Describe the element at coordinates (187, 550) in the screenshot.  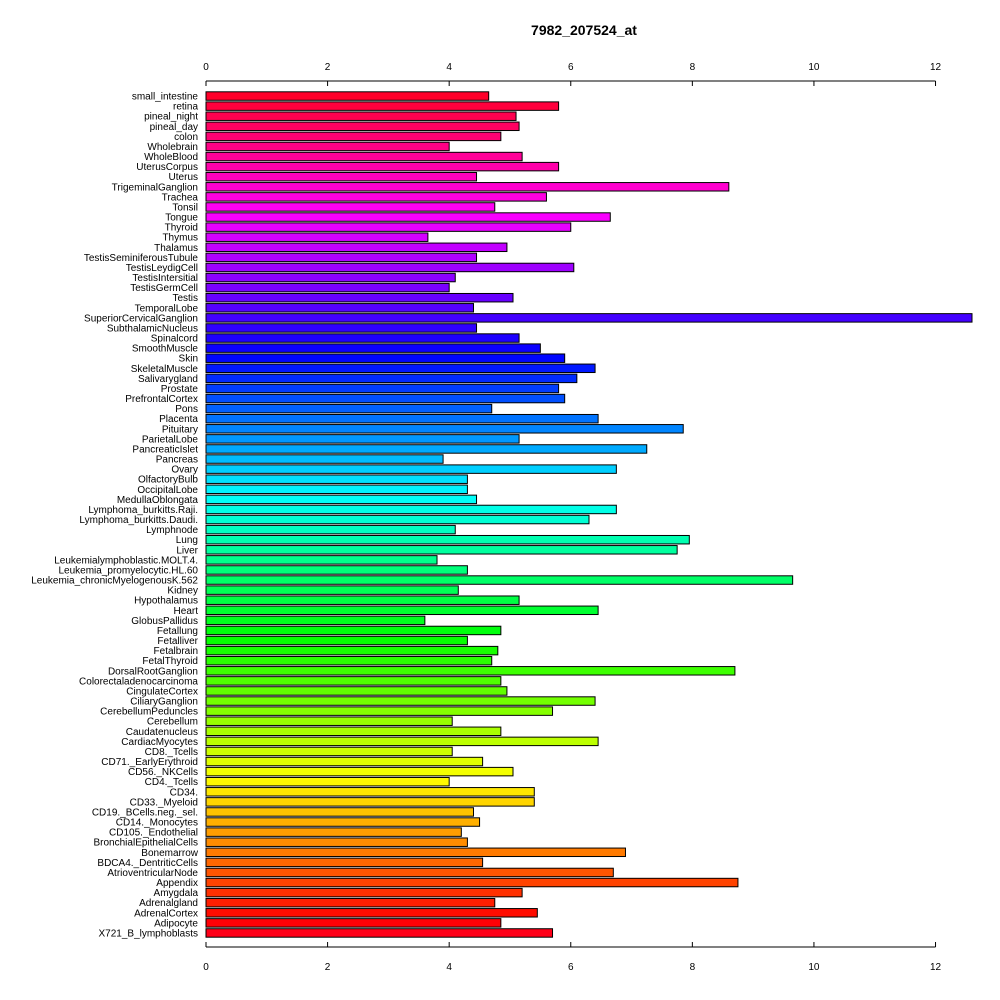
I see `category-label: Liver` at that location.